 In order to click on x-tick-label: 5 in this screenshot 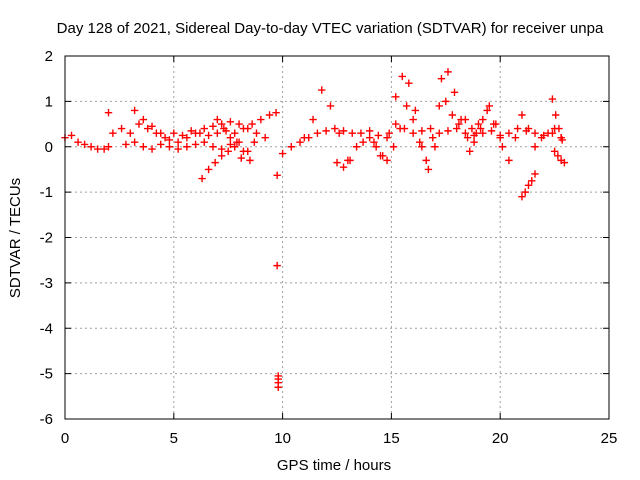, I will do `click(174, 438)`.